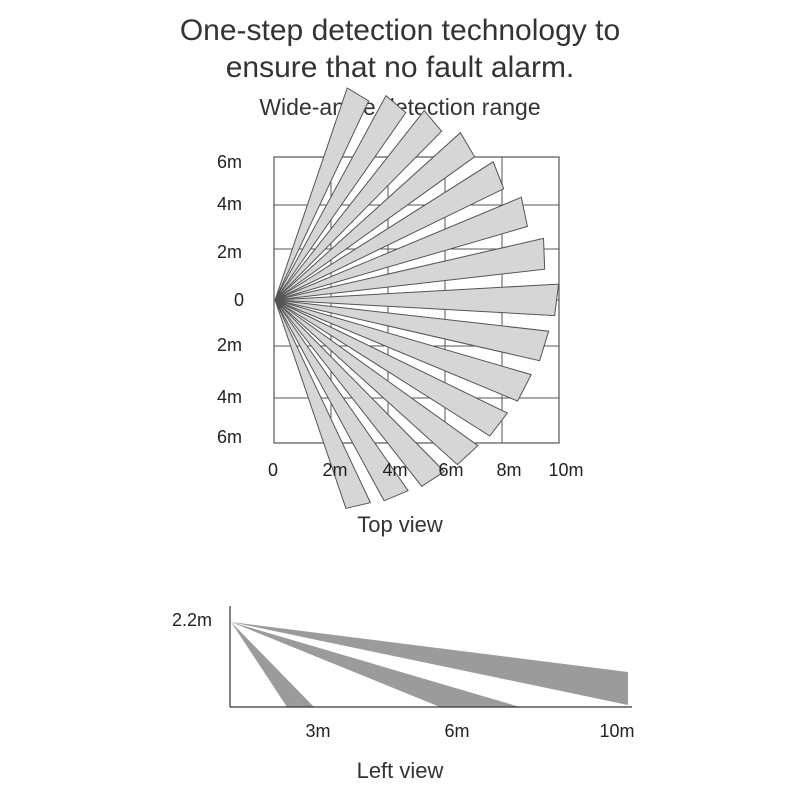 This screenshot has width=800, height=800. I want to click on y-label-2m-upper: 2m, so click(229, 252).